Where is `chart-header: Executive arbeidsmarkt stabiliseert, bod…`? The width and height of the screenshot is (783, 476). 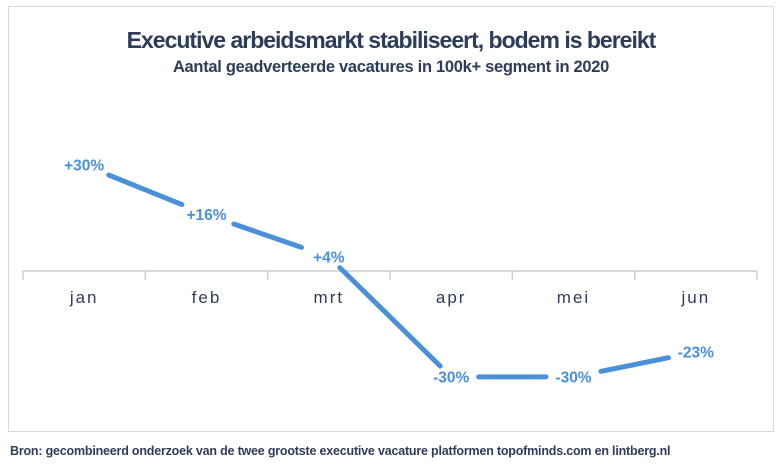 chart-header: Executive arbeidsmarkt stabiliseert, bod… is located at coordinates (391, 52).